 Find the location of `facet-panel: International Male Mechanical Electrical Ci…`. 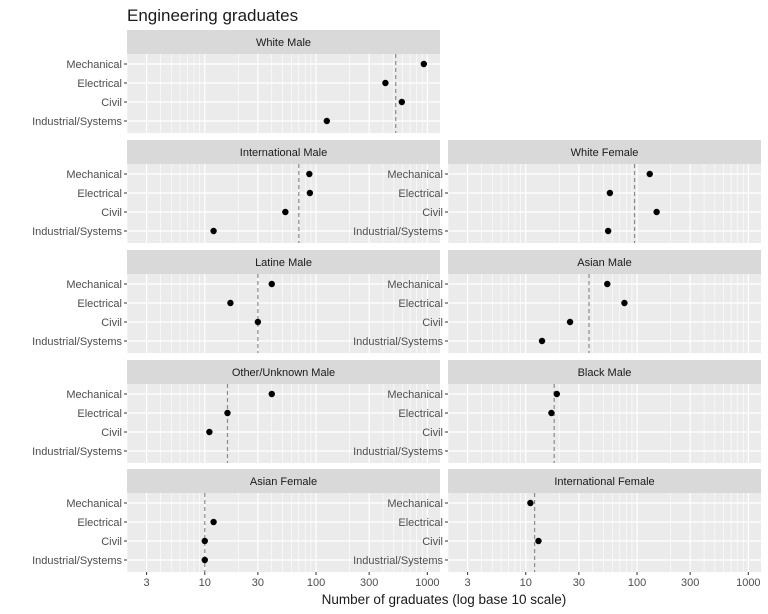

facet-panel: International Male Mechanical Electrical Ci… is located at coordinates (236, 191).